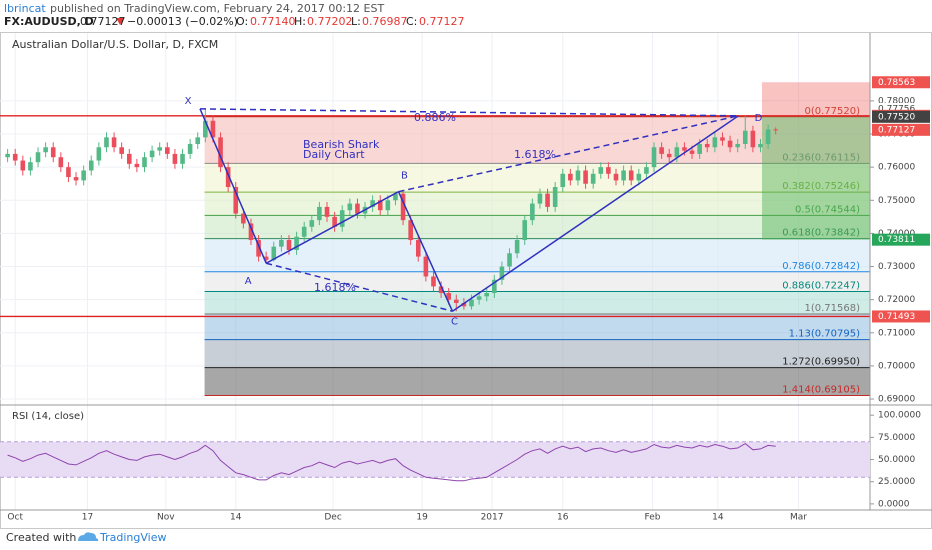 This screenshot has height=550, width=932. What do you see at coordinates (896, 366) in the screenshot?
I see `y-tick-label: 0.70000` at bounding box center [896, 366].